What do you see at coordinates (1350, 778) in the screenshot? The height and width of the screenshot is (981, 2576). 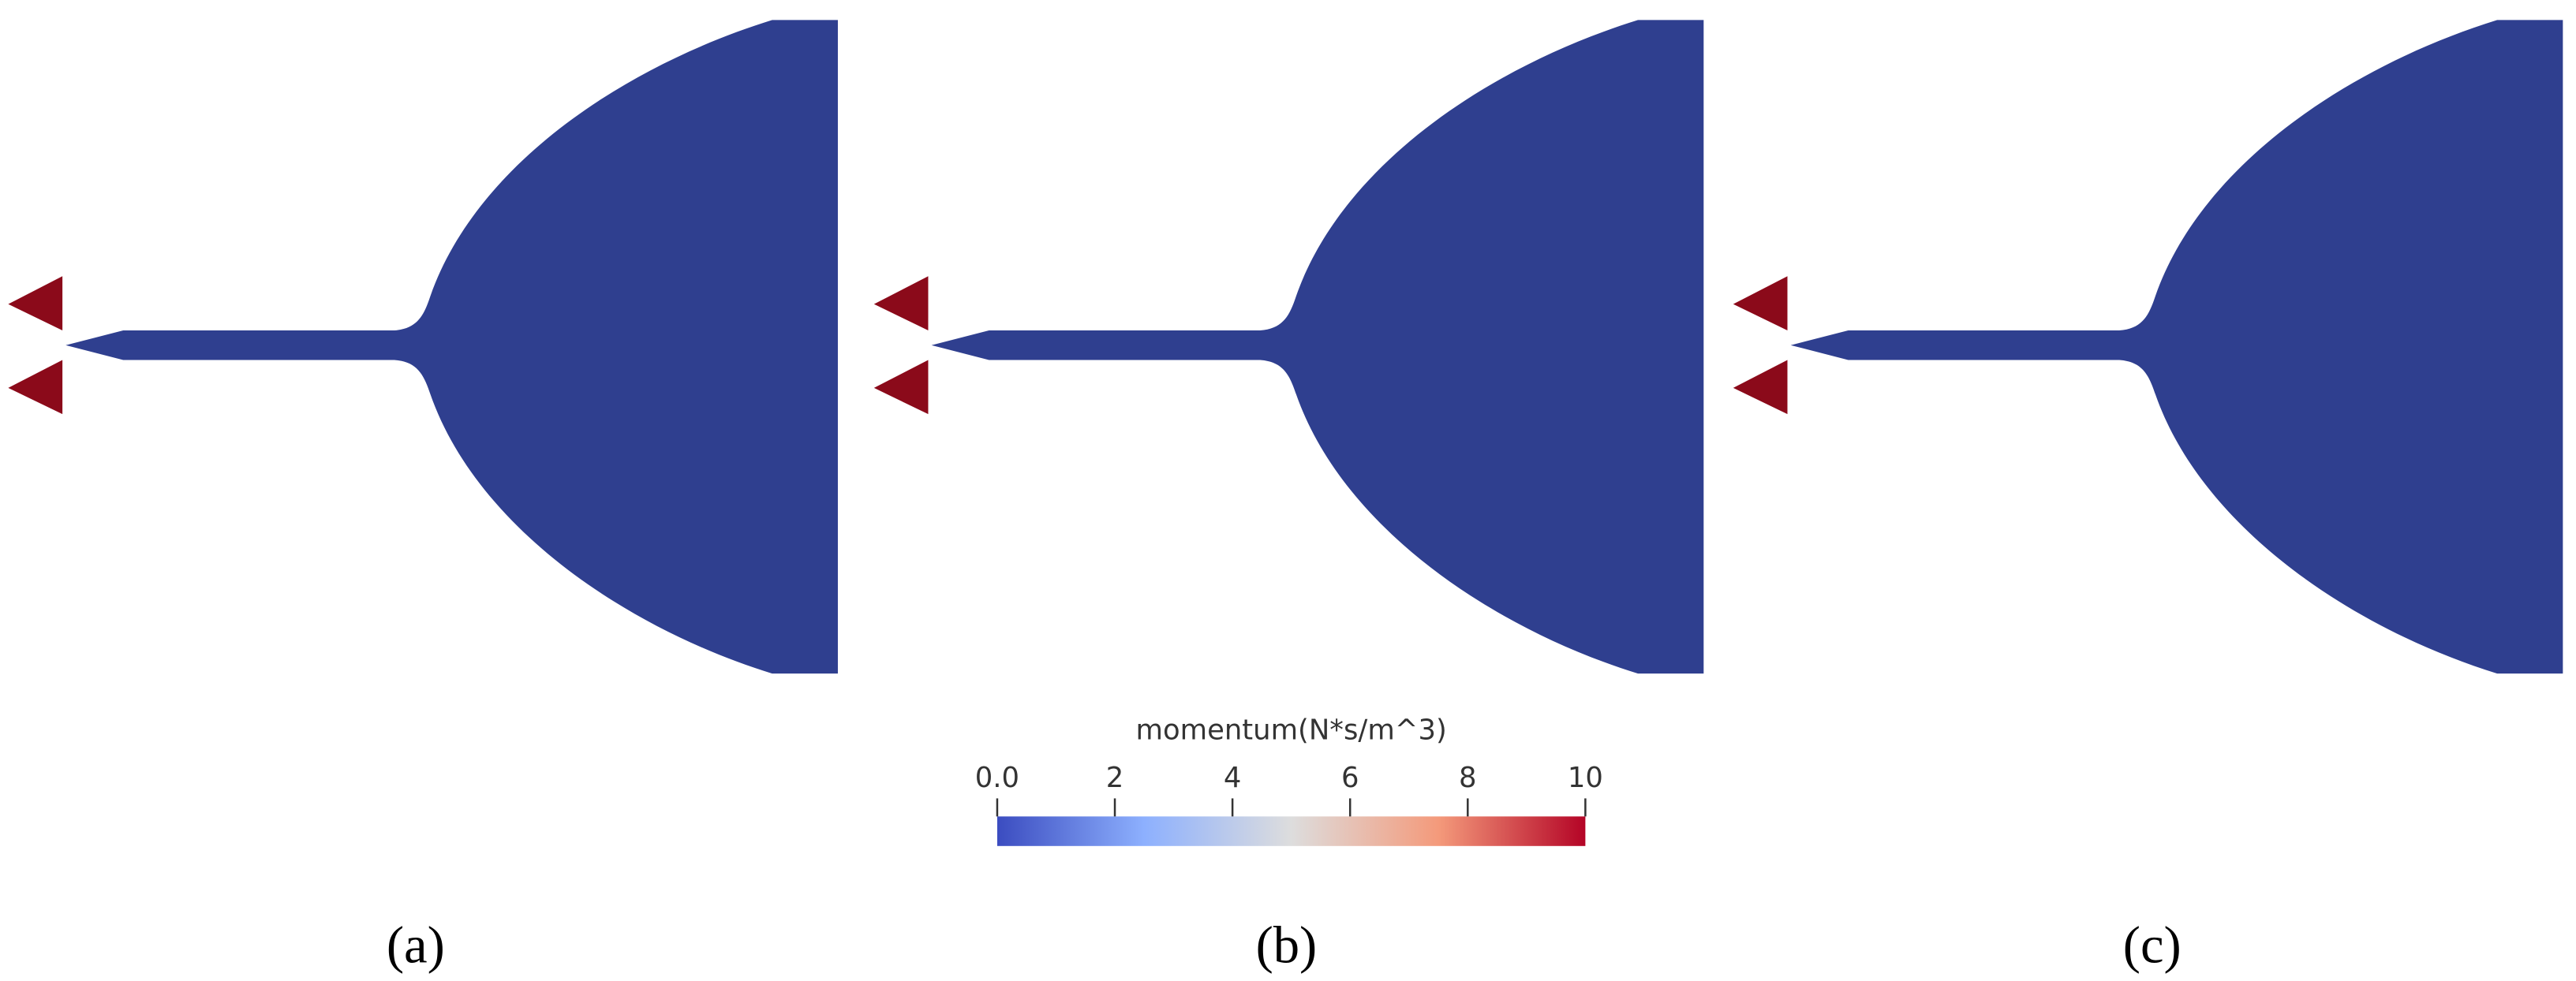 I see `tick-label: 6` at bounding box center [1350, 778].